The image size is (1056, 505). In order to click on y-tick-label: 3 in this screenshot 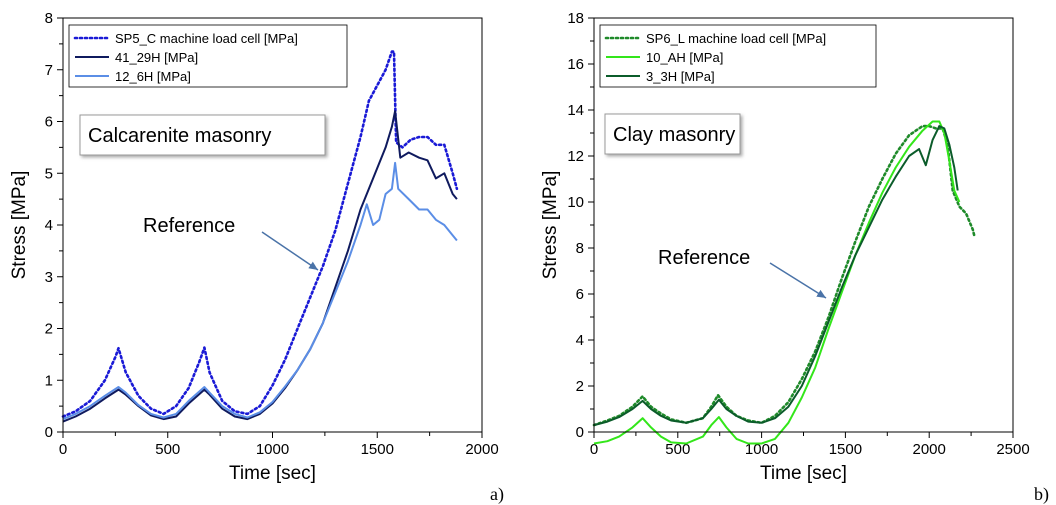, I will do `click(49, 277)`.